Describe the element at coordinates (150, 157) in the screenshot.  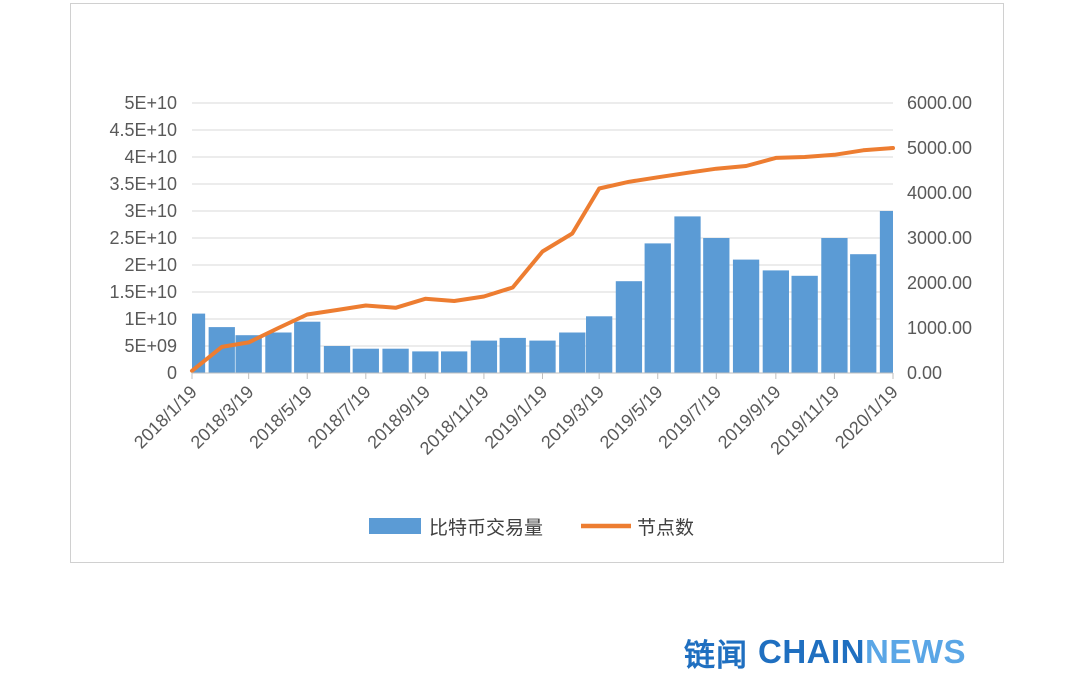
I see `left-axis-tick-label: 4E+10` at that location.